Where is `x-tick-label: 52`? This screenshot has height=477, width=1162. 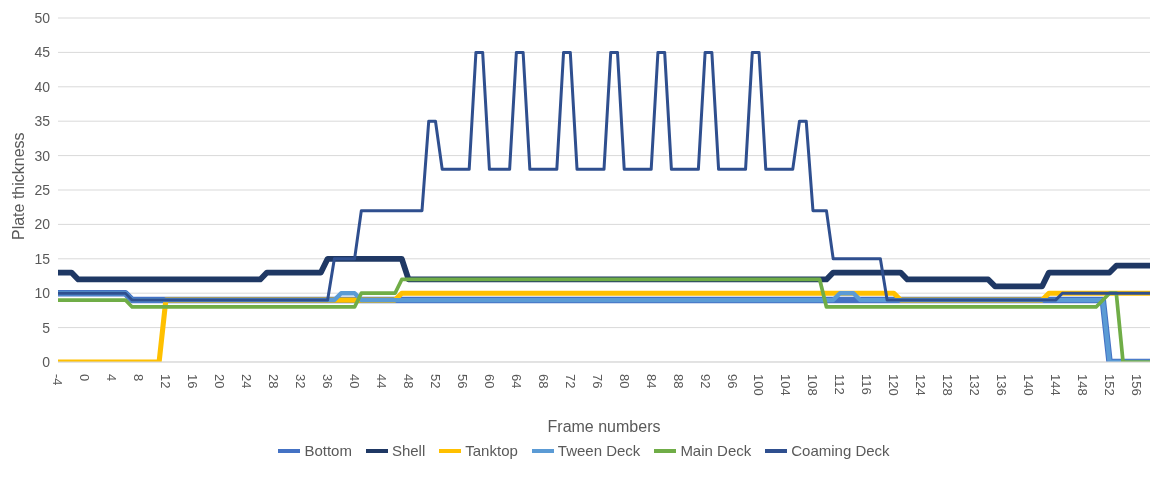
x-tick-label: 52 is located at coordinates (435, 381).